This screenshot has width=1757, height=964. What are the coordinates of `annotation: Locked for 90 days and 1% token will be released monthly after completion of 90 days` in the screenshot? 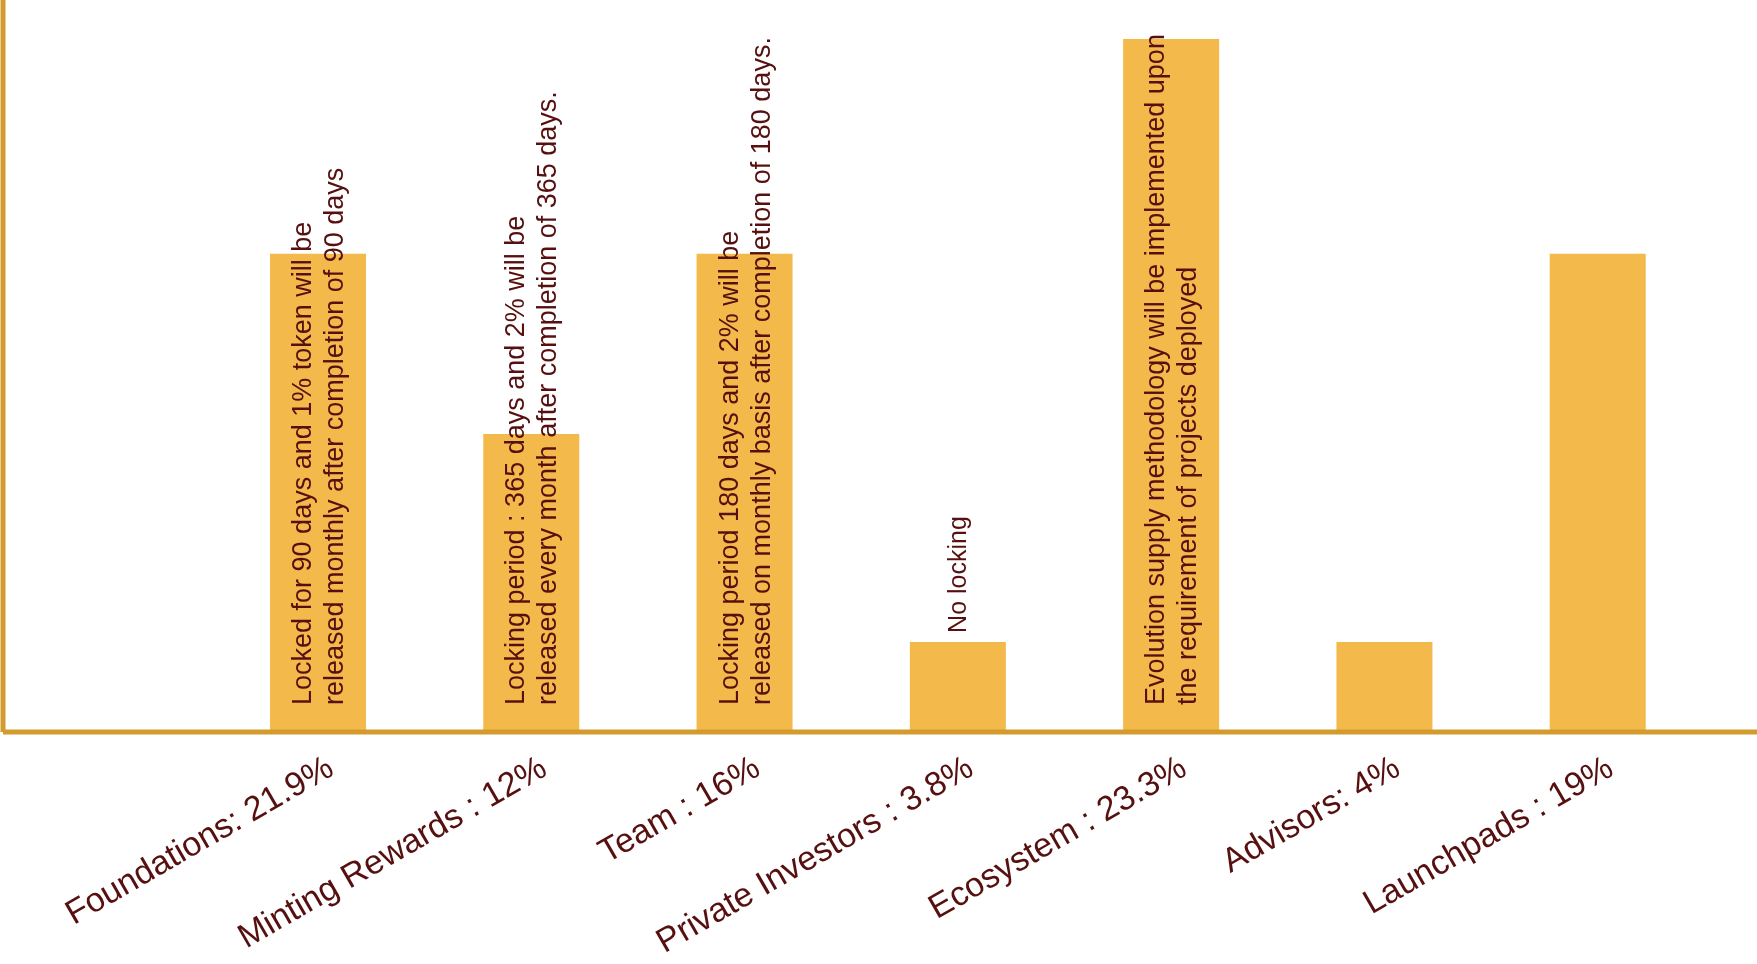 It's located at (318, 436).